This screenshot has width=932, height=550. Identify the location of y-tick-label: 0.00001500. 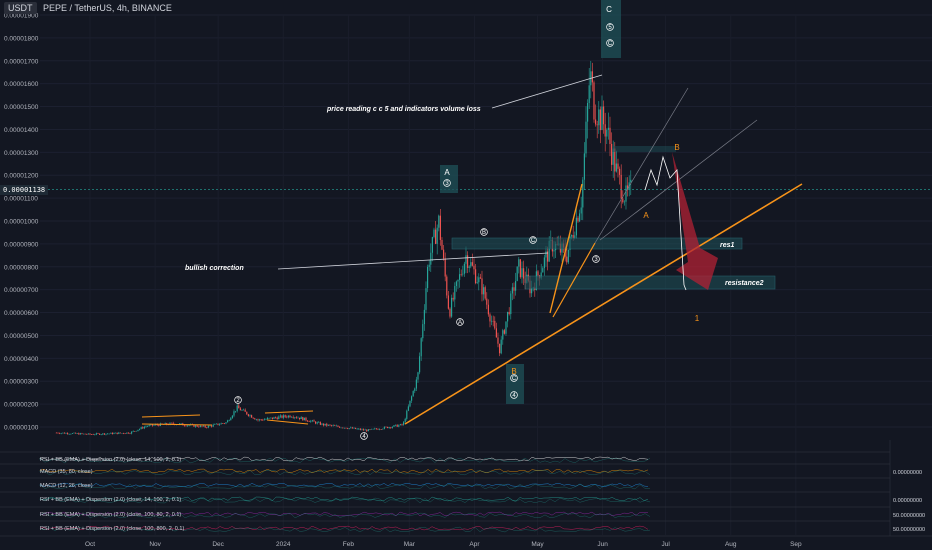
(21, 107).